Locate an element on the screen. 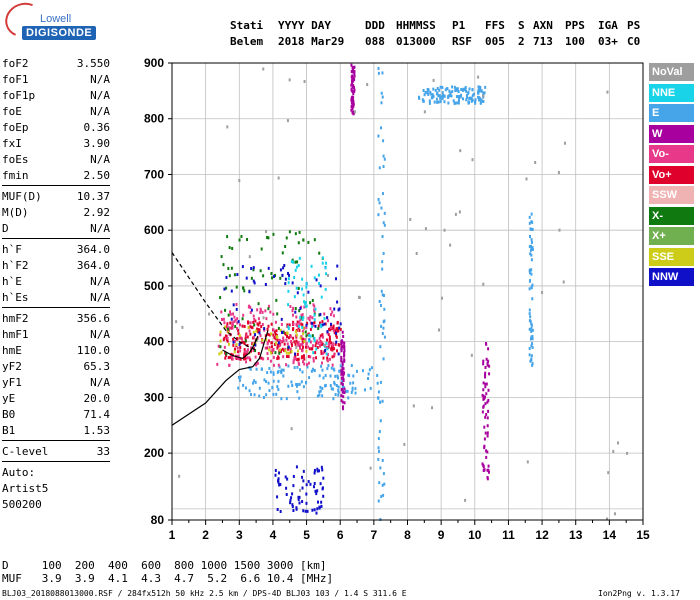  header-label-iga: IGA is located at coordinates (608, 25).